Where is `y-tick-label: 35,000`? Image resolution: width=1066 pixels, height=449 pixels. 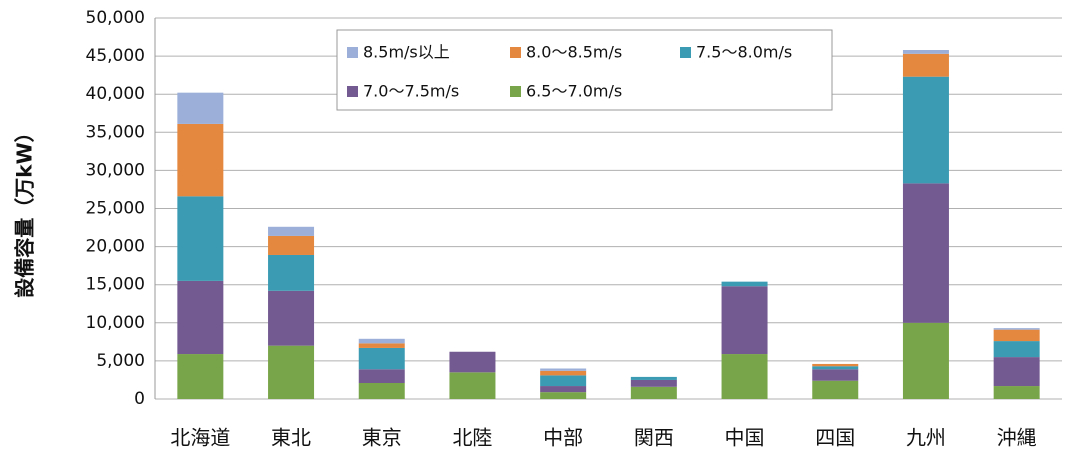
y-tick-label: 35,000 is located at coordinates (115, 132).